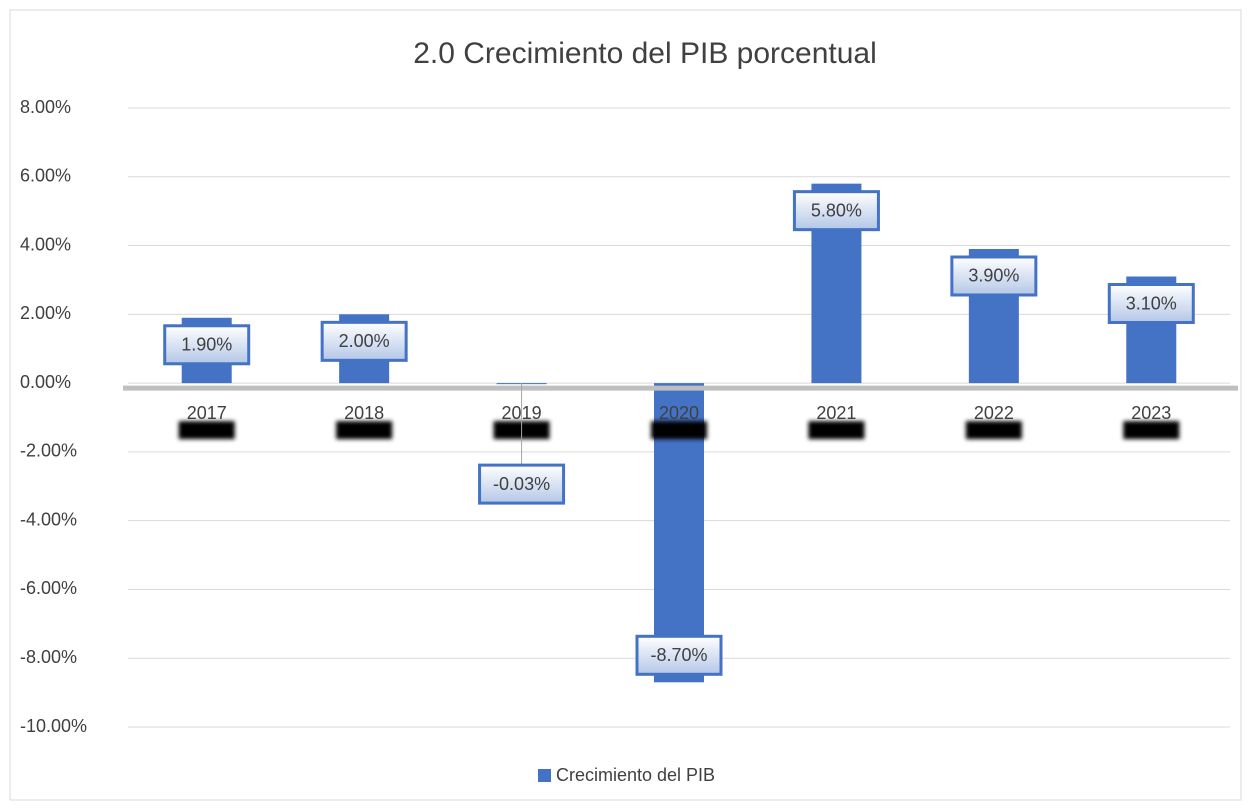 The height and width of the screenshot is (811, 1252). Describe the element at coordinates (645, 53) in the screenshot. I see `chart-title: 2.0 Crecimiento del PIB porcentual` at that location.